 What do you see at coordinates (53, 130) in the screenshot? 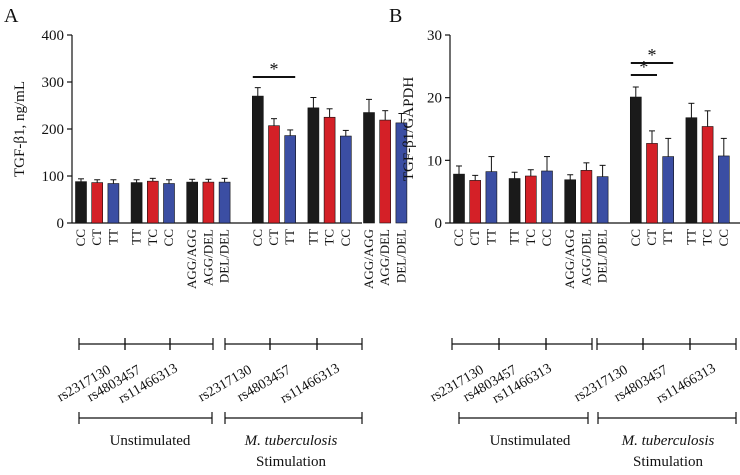
I see `y-tick-label: 200` at bounding box center [53, 130].